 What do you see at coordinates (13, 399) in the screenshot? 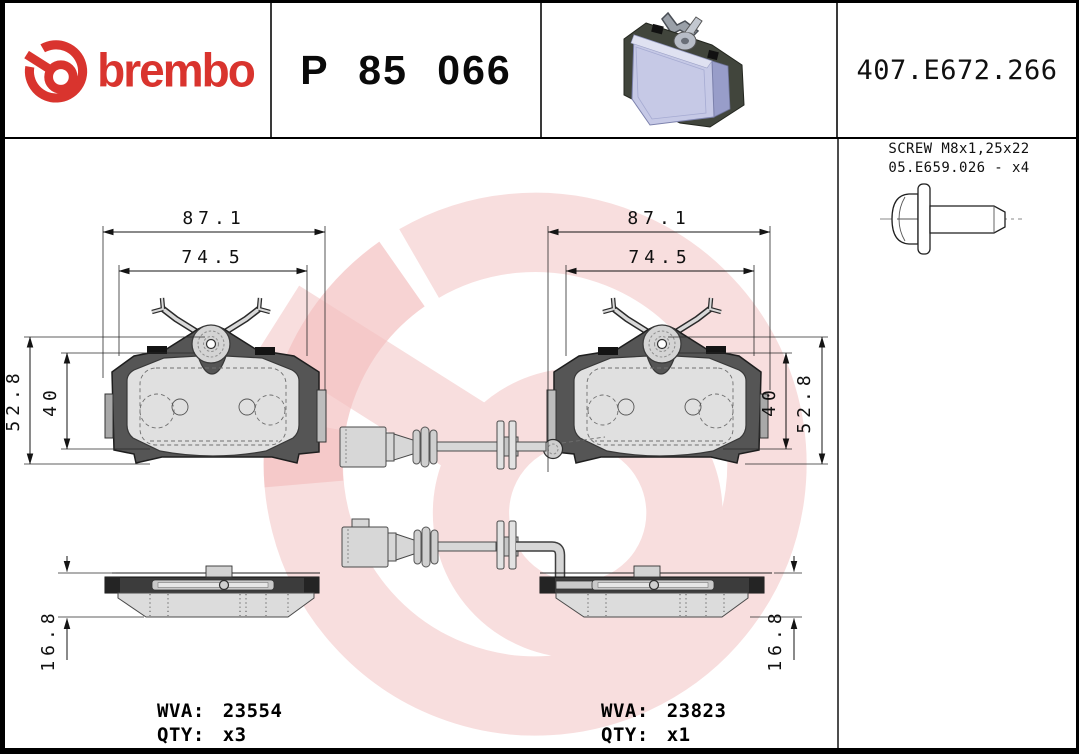
I see `dim-outer-height-left: 52.8` at bounding box center [13, 399].